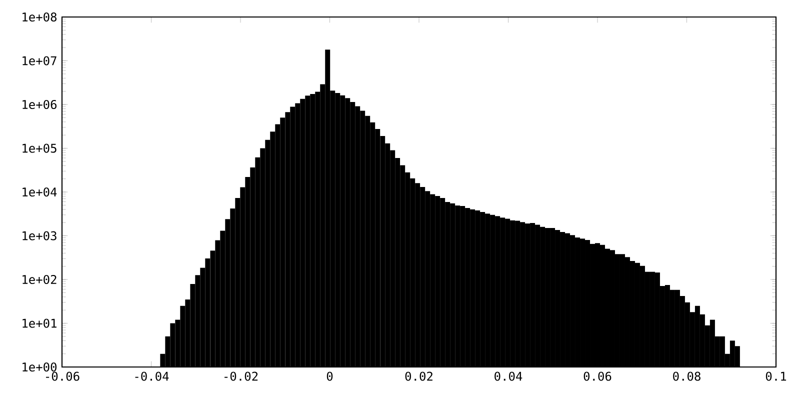  I want to click on y-tick-label: 1e+06, so click(39, 105).